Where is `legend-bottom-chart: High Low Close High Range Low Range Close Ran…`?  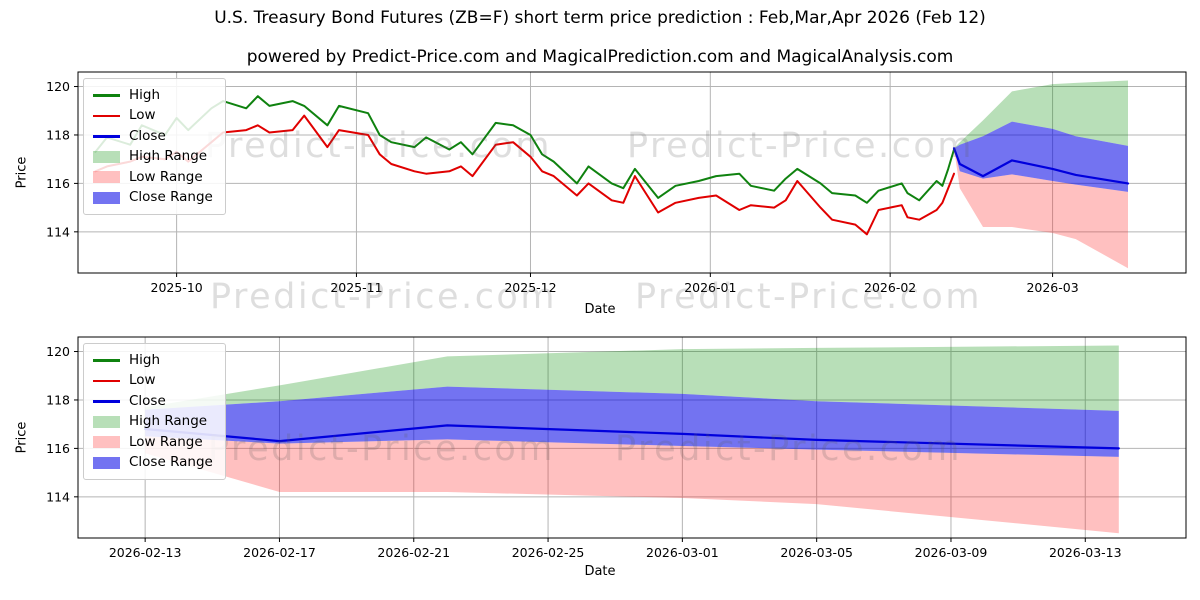 legend-bottom-chart: High Low Close High Range Low Range Close Ran… is located at coordinates (154, 411).